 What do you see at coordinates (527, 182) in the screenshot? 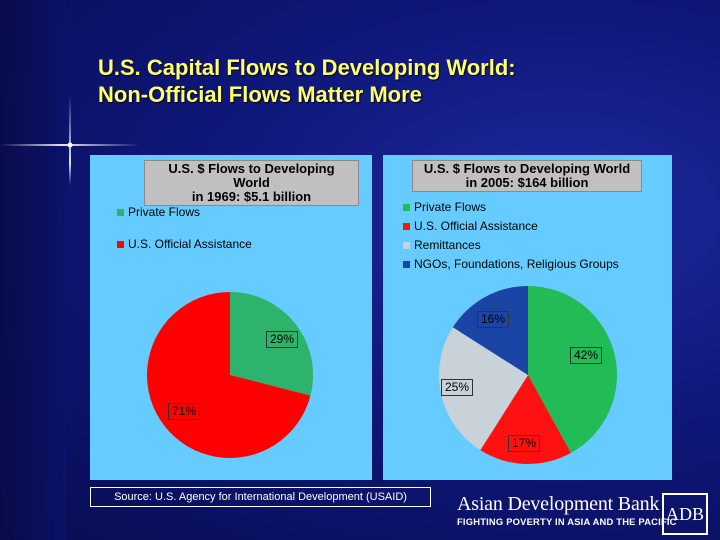
I see `chart-title-2005-line2: in 2005: $164 billion` at bounding box center [527, 182].